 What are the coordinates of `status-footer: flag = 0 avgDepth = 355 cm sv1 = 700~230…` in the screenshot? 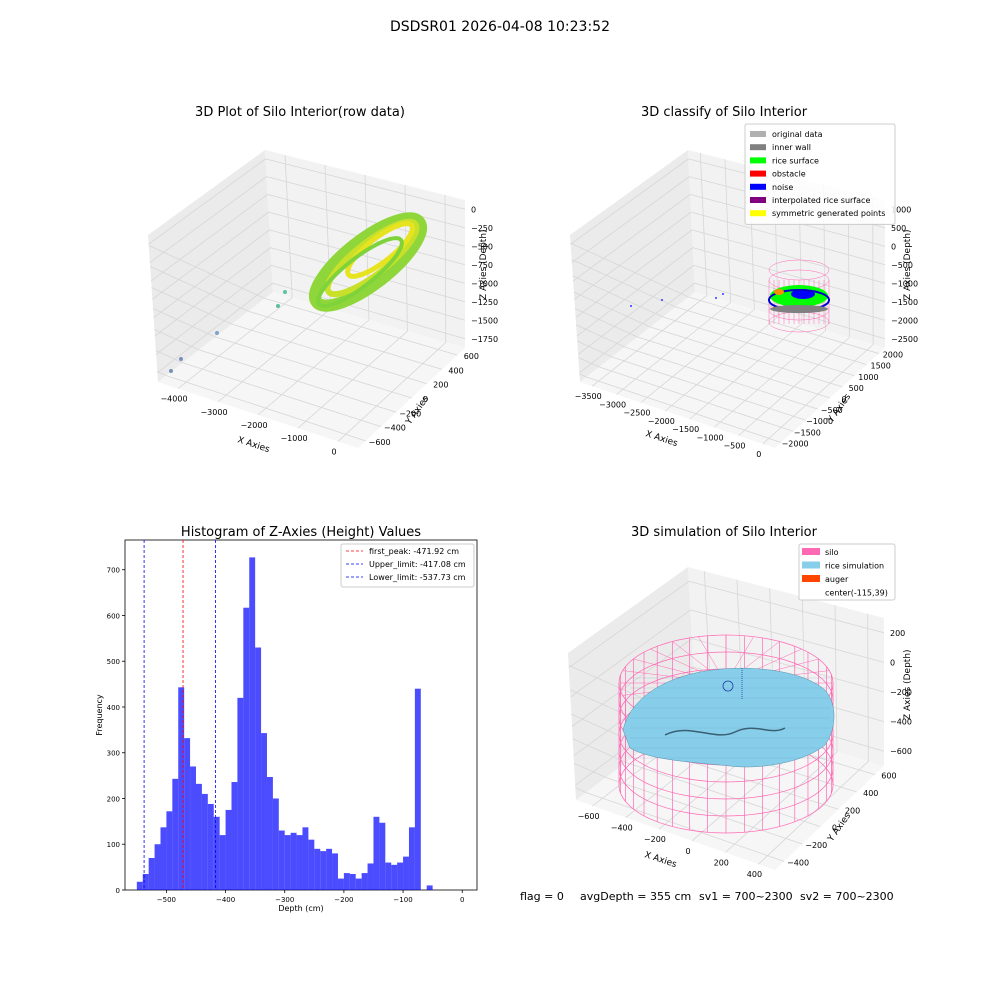 It's located at (707, 896).